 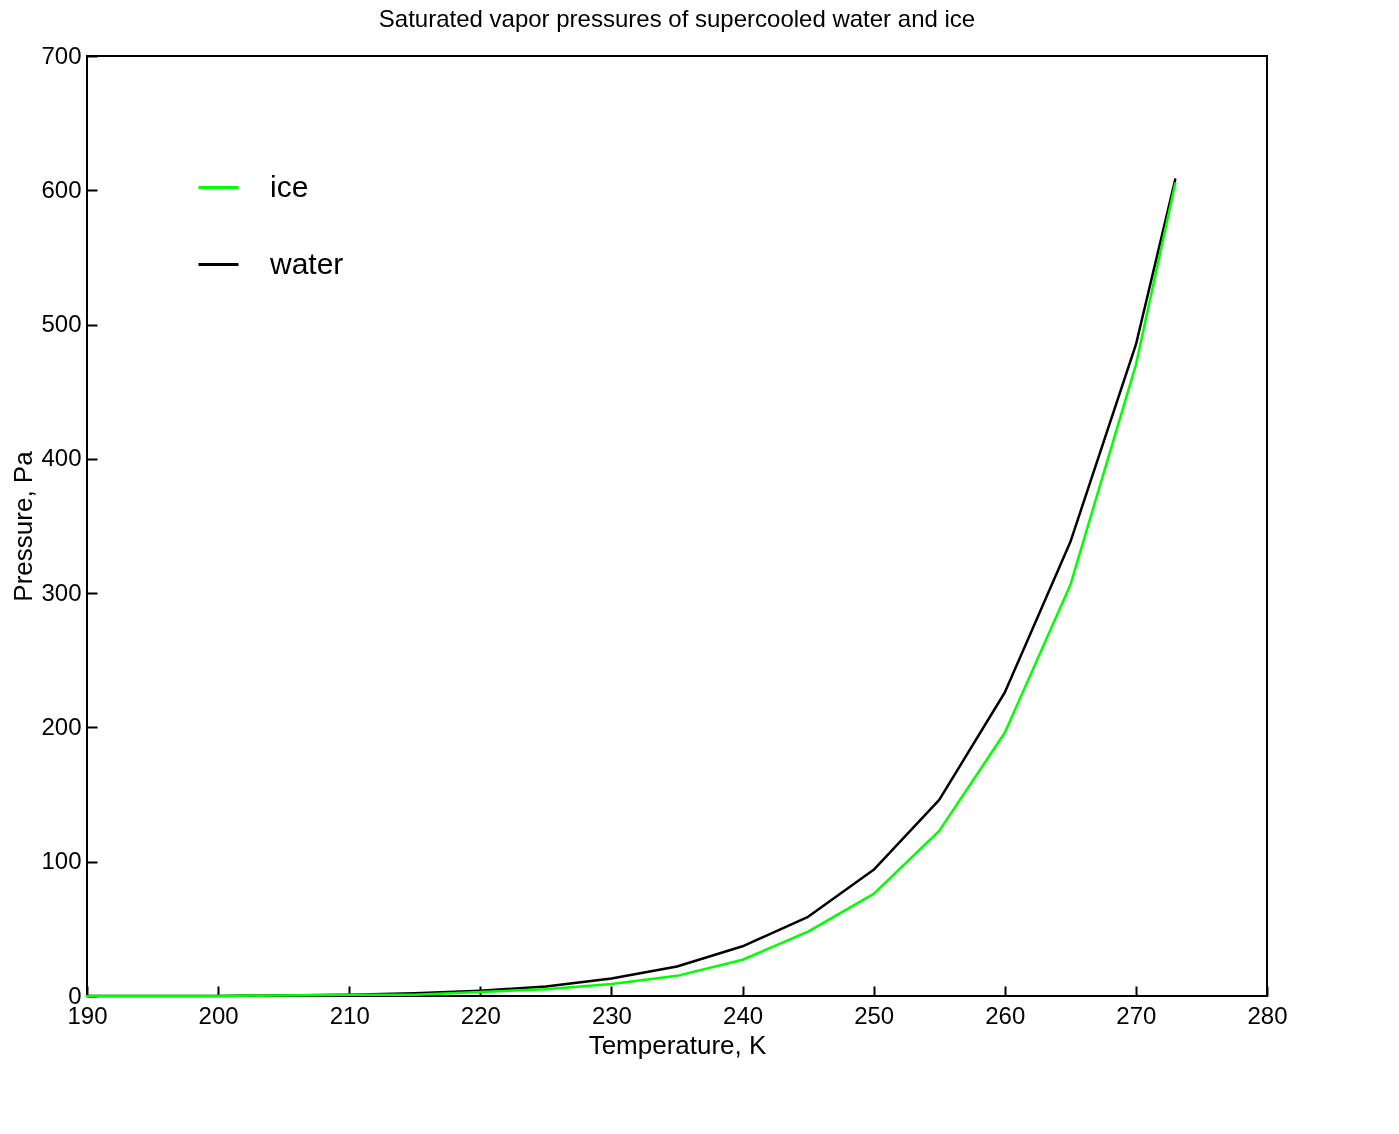 I want to click on y-tick-label: 400, so click(x=61, y=458).